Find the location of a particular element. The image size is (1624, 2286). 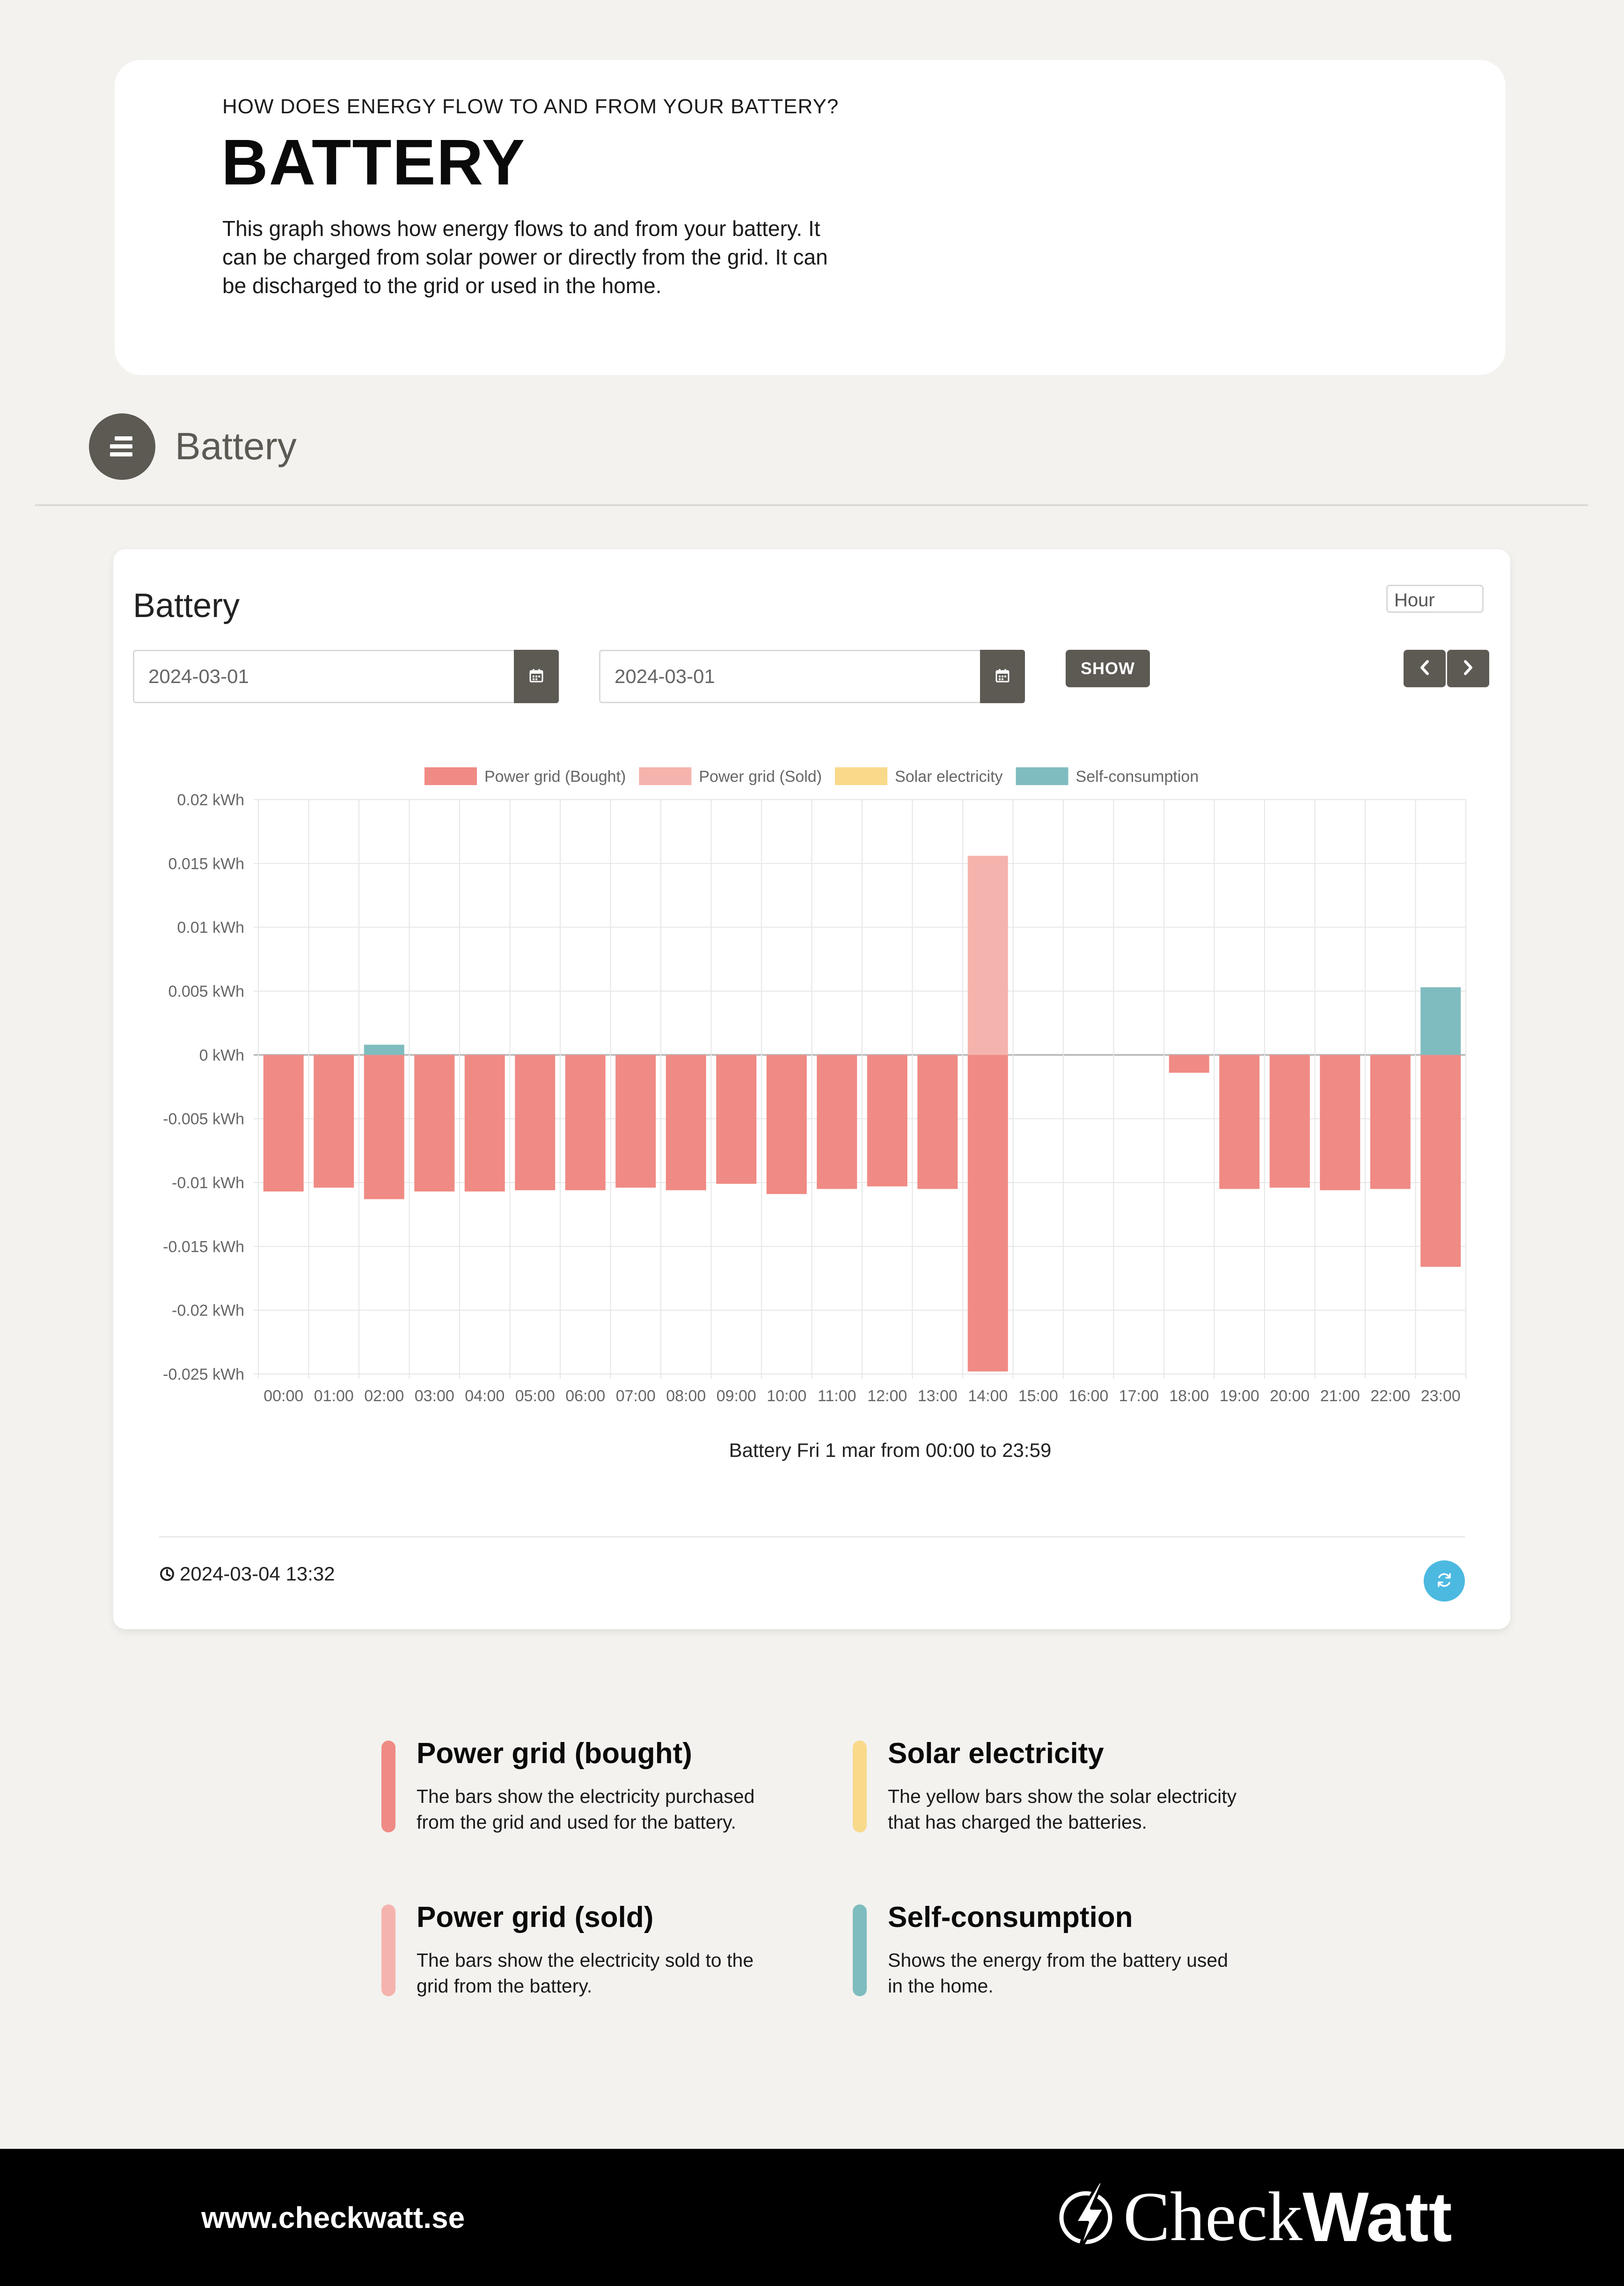

x-tick-label: 22:00 is located at coordinates (1390, 1396).